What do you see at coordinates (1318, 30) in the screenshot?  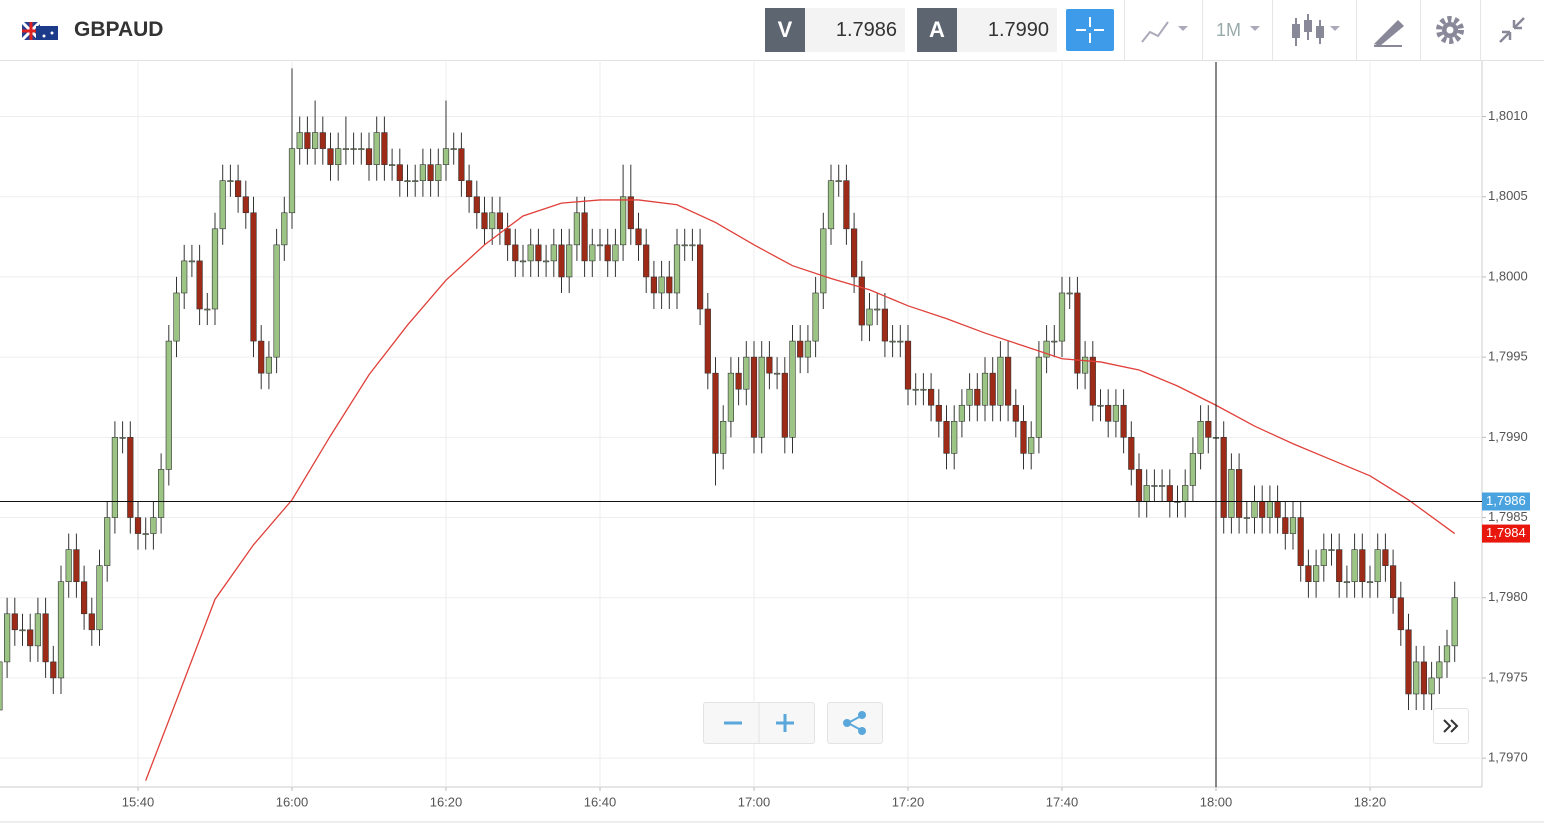 I see `candle-button` at bounding box center [1318, 30].